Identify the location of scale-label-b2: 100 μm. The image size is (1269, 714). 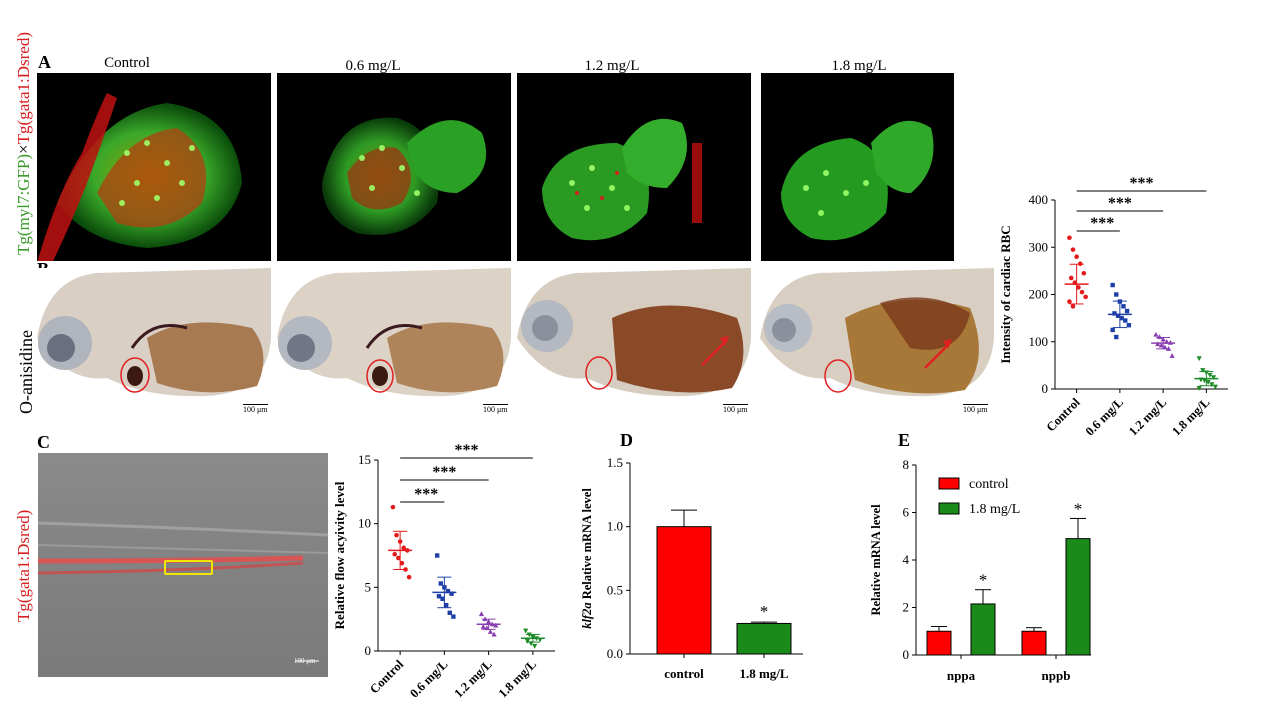
(495, 409).